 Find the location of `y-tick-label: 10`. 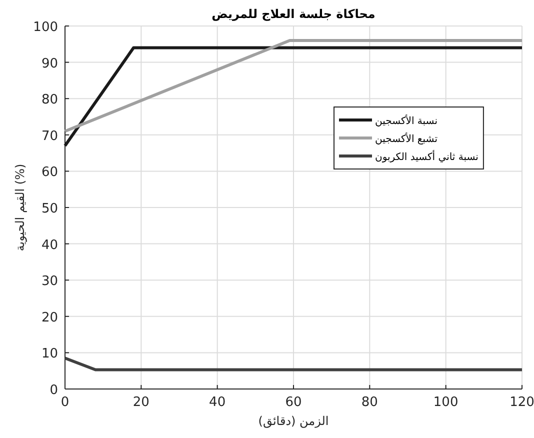

y-tick-label: 10 is located at coordinates (49, 354).